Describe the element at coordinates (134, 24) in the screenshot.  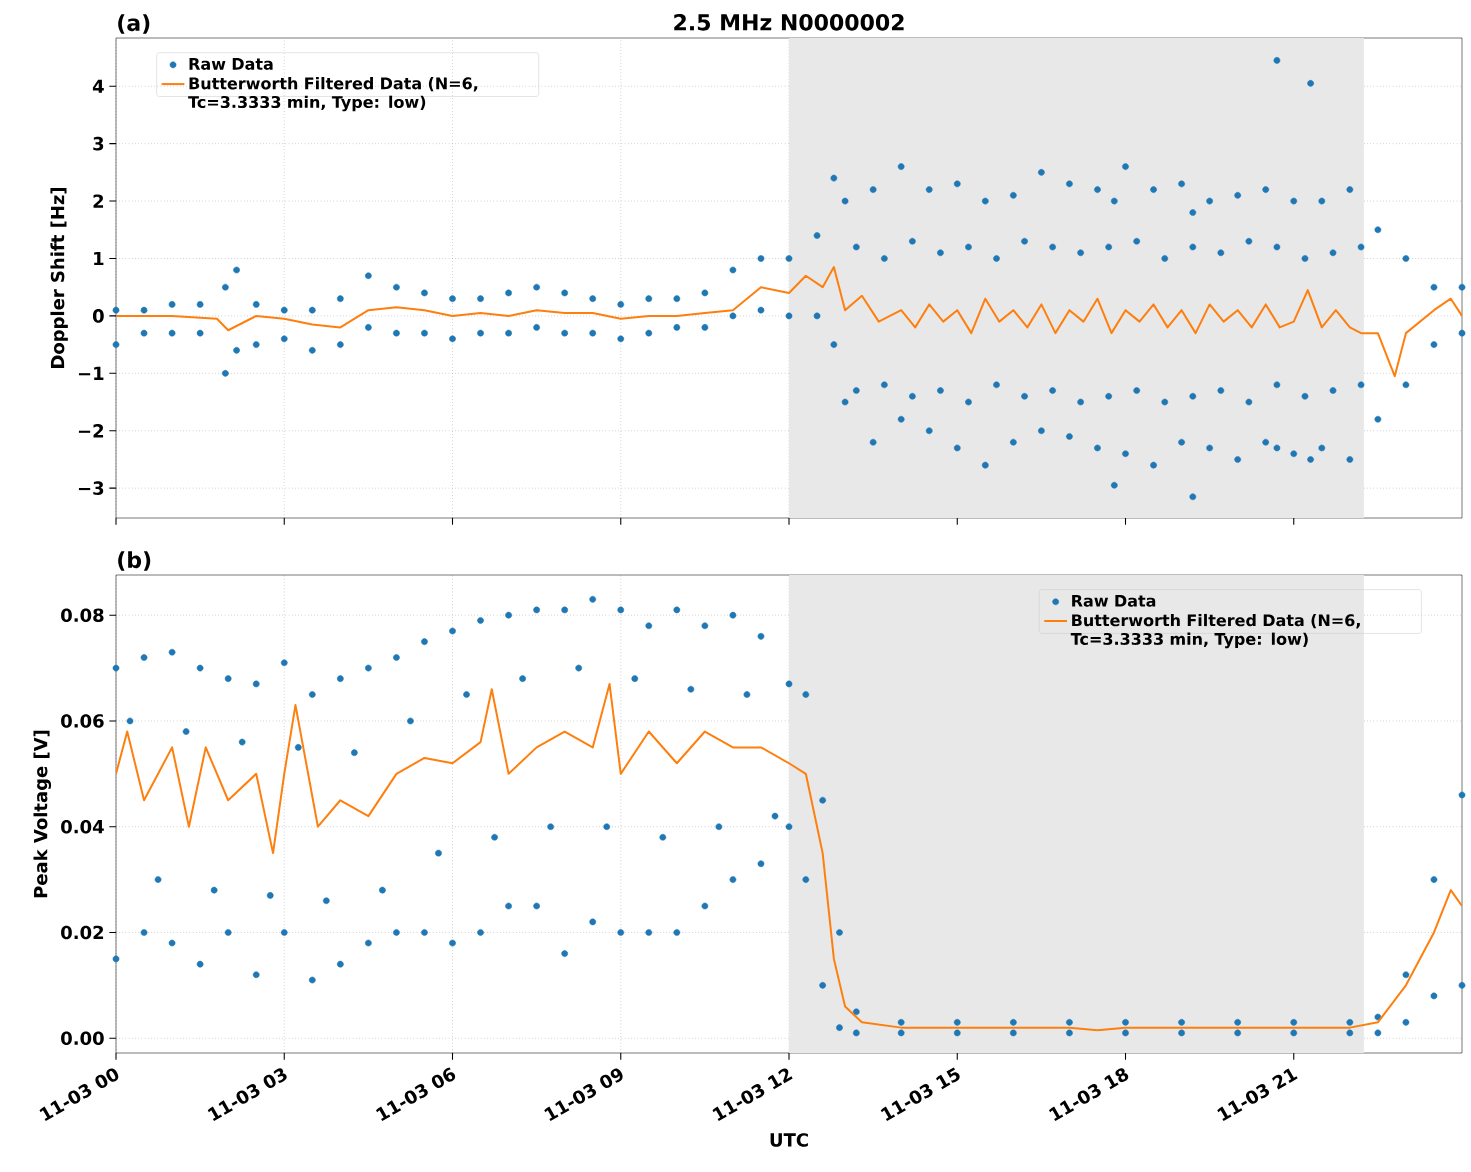
I see `text: (a)` at that location.